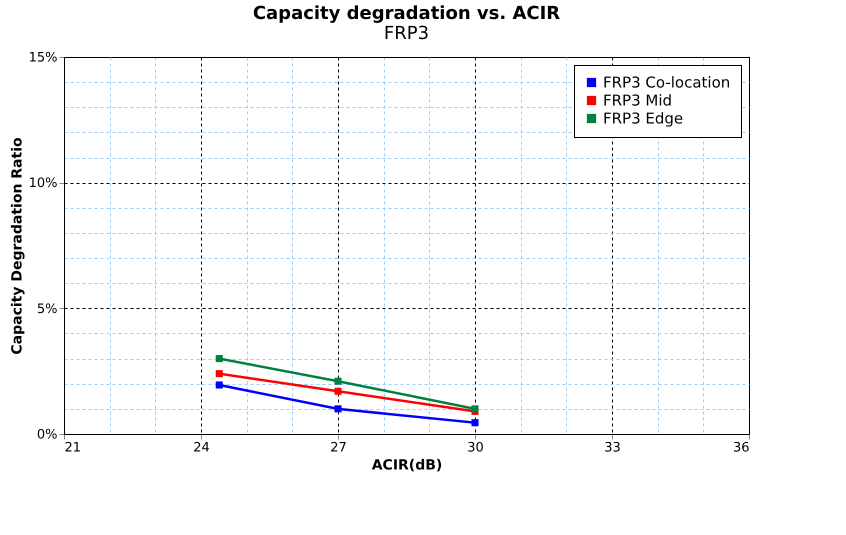  What do you see at coordinates (407, 466) in the screenshot?
I see `x-axis-title: ACIR(dB)` at bounding box center [407, 466].